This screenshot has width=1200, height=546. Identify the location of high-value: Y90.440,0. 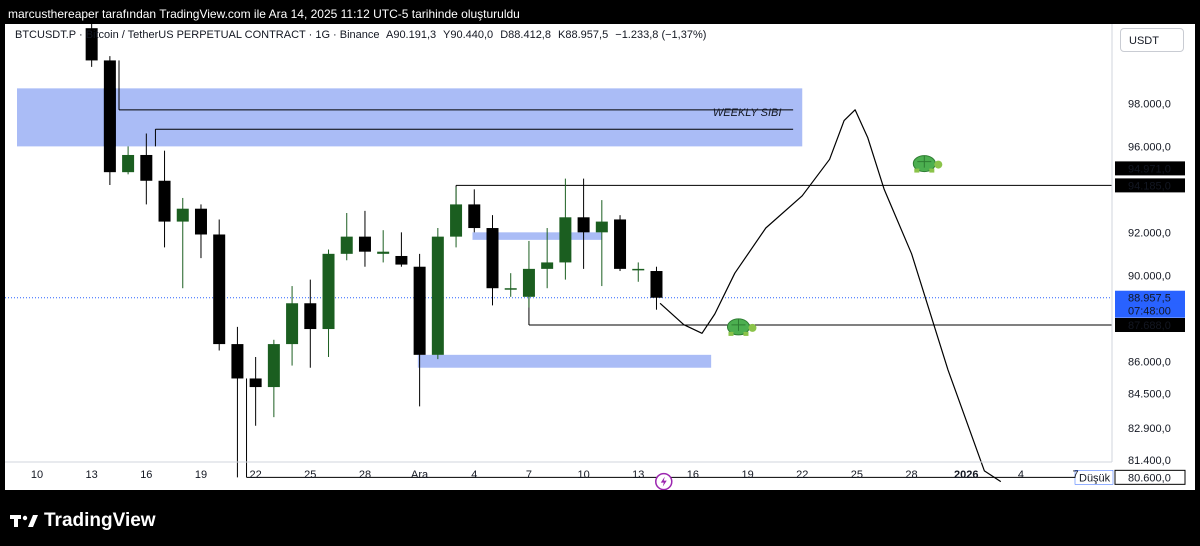
(468, 35).